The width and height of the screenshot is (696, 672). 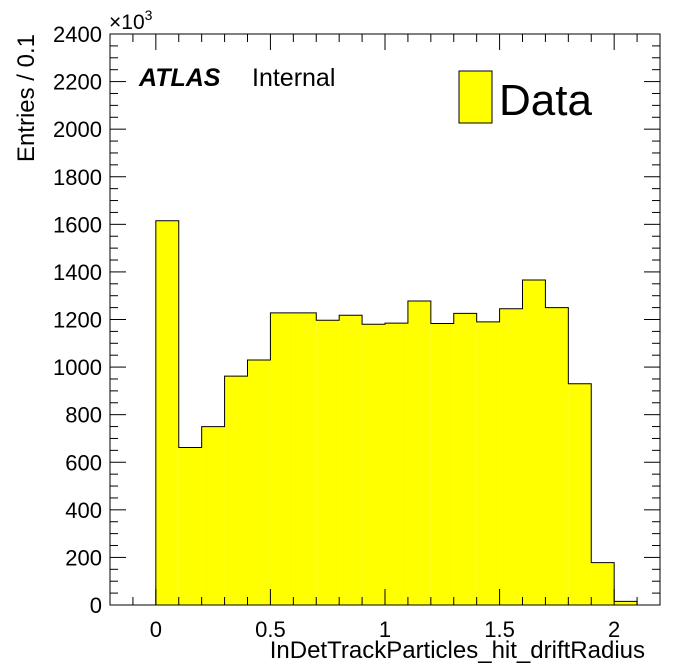 I want to click on y-tick-label: 1400, so click(x=77, y=272).